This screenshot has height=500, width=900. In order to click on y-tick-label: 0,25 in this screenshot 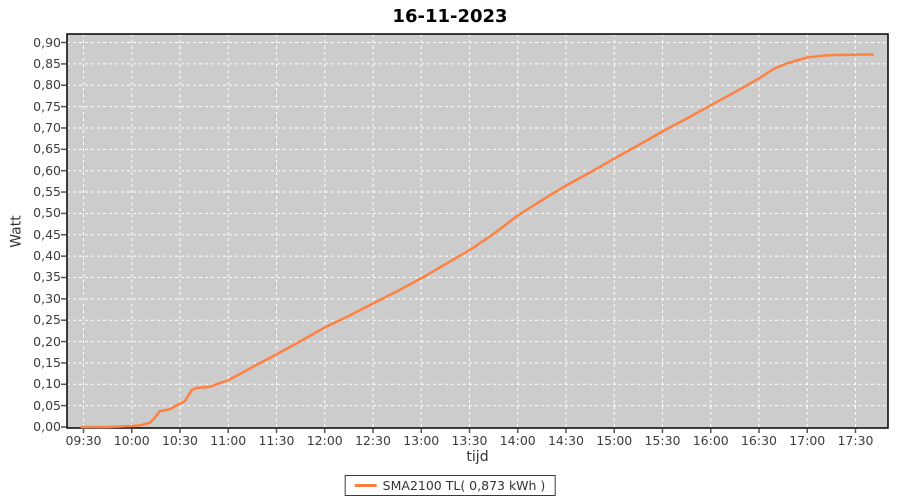, I will do `click(47, 320)`.